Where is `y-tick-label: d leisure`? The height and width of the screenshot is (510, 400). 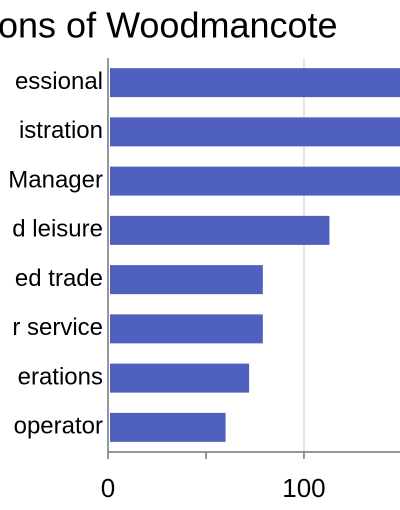 y-tick-label: d leisure is located at coordinates (57, 229).